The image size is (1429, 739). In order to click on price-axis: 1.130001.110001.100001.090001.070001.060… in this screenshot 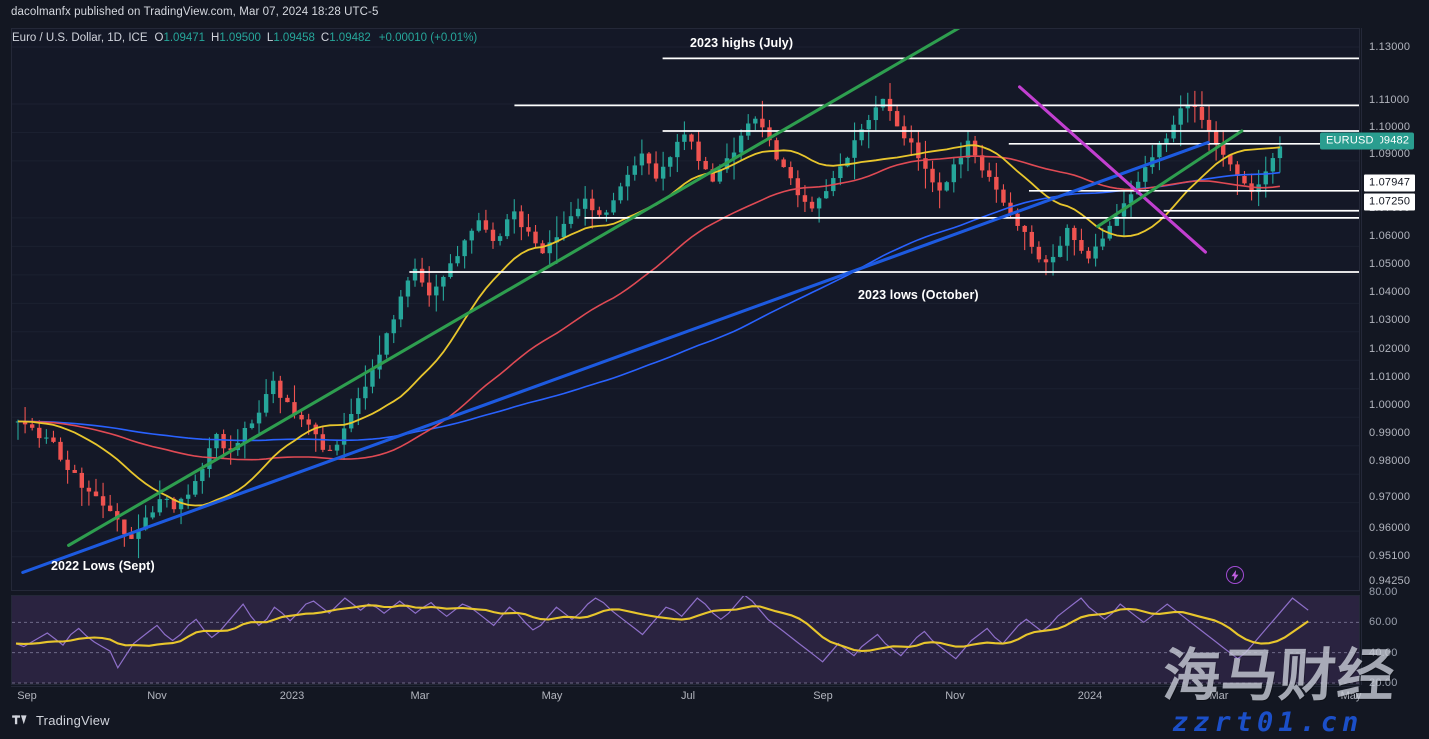, I will do `click(1395, 358)`.